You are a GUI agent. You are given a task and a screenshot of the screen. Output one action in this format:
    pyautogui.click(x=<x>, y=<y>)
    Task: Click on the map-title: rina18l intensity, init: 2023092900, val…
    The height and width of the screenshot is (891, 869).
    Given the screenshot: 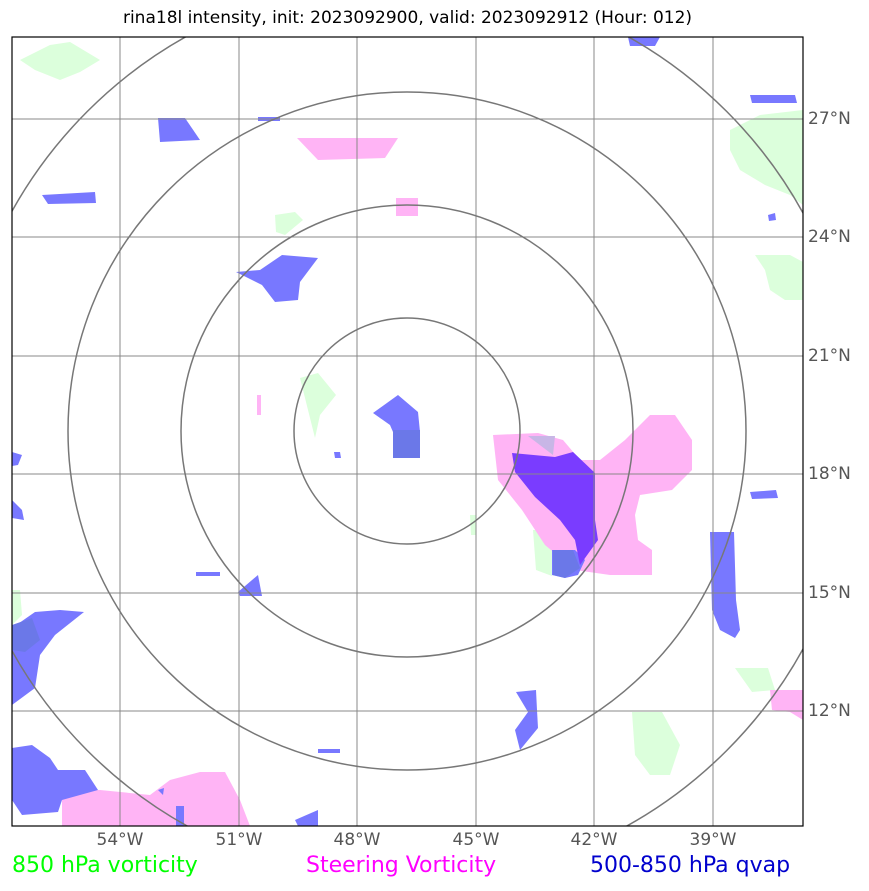 What is the action you would take?
    pyautogui.click(x=407, y=18)
    